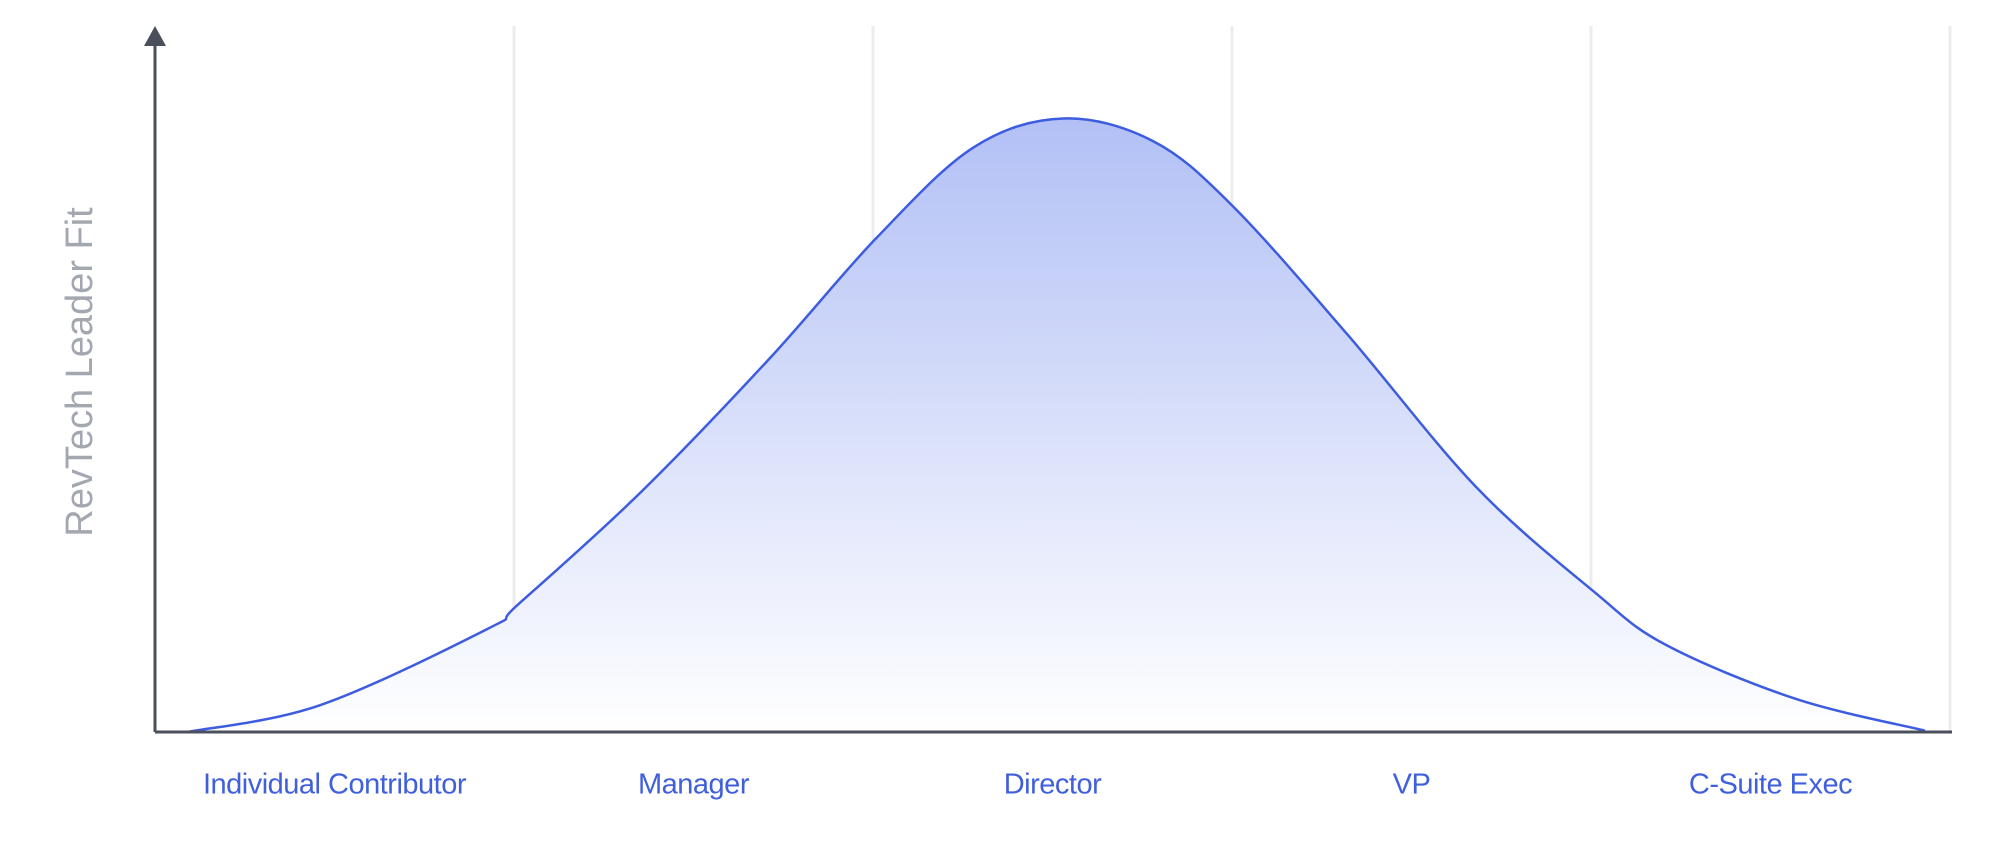 The image size is (2000, 848). Describe the element at coordinates (80, 372) in the screenshot. I see `y-axis-label: RevTech Leader Fit` at that location.